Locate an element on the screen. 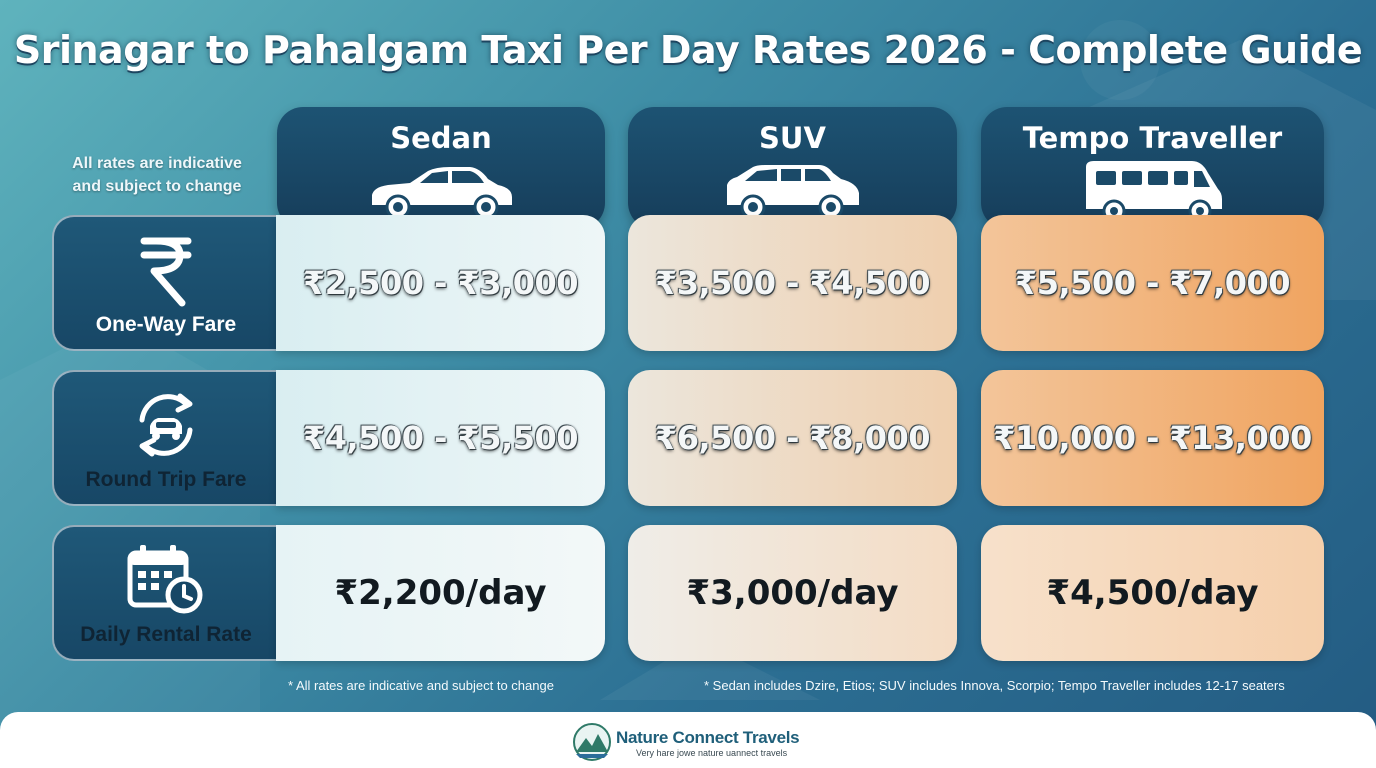 The height and width of the screenshot is (768, 1376). row-label-one-way: One-Way Fare is located at coordinates (165, 283).